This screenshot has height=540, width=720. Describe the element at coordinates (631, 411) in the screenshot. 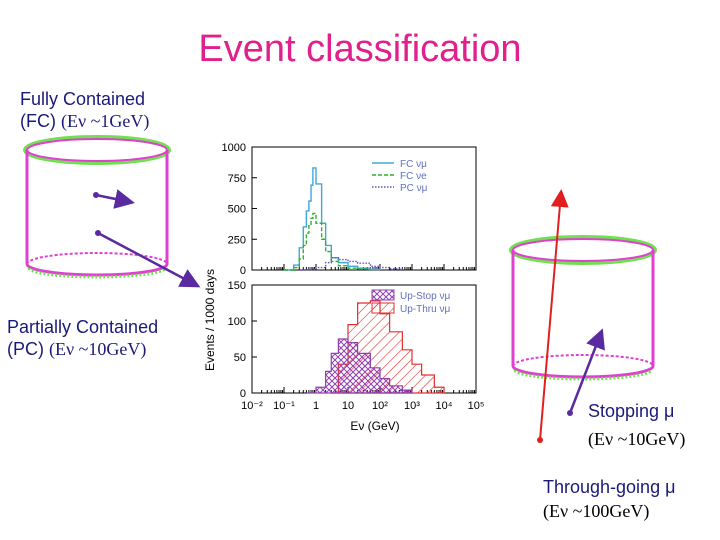

I see `stopping-label-line1: Stopping μ` at that location.